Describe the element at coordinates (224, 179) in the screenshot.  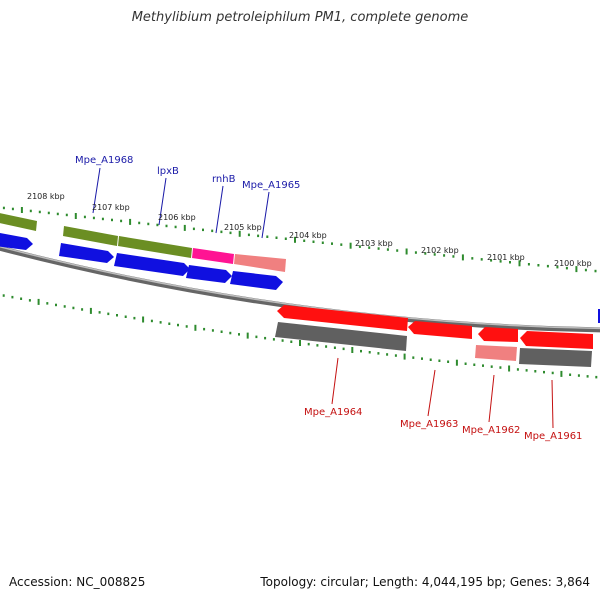
I see `gene-label: rnhB` at that location.